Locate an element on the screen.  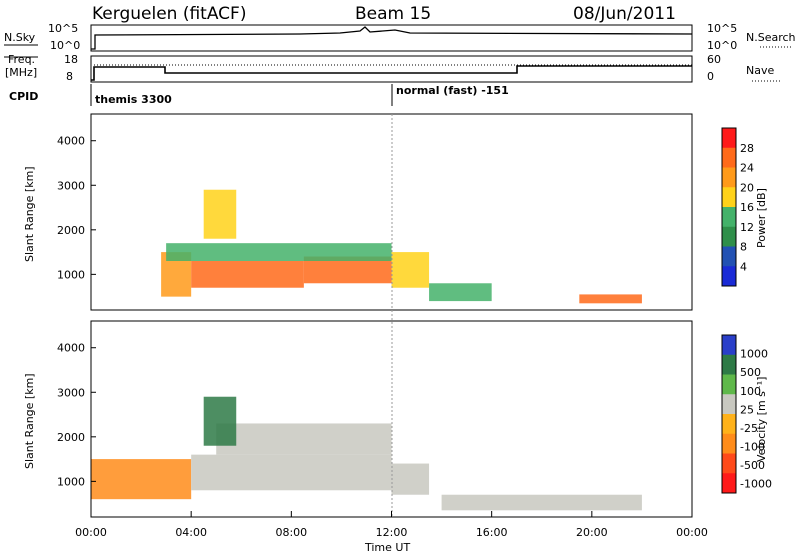
freq-label-2: [MHz] is located at coordinates (21, 72).